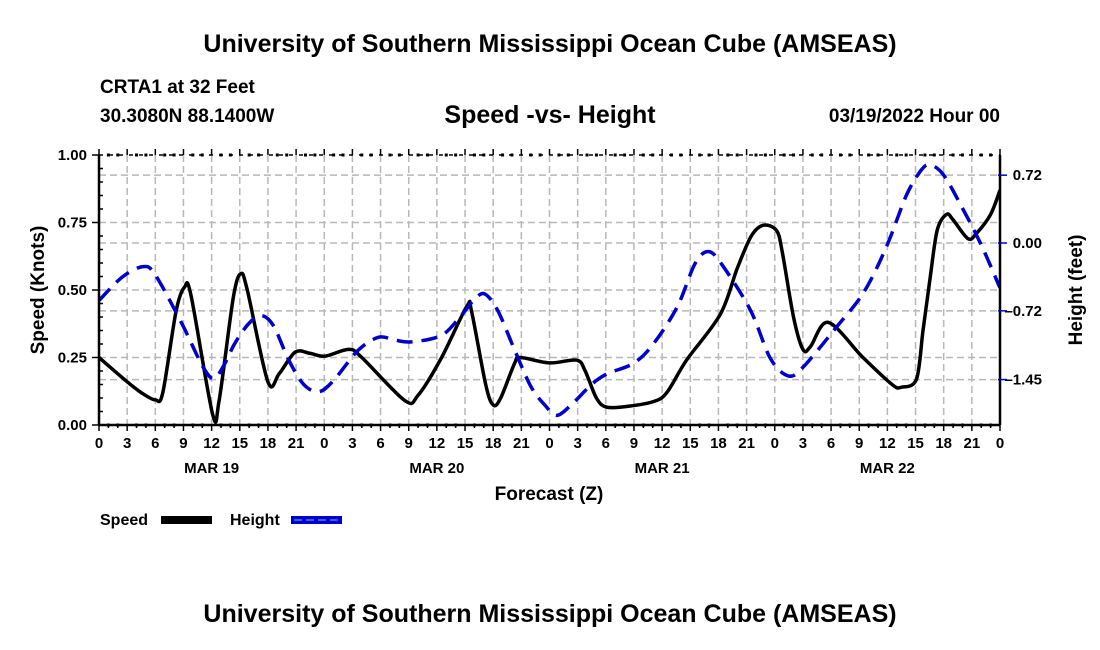 The image size is (1100, 650). Describe the element at coordinates (186, 520) in the screenshot. I see `legend-swatch-speed` at that location.